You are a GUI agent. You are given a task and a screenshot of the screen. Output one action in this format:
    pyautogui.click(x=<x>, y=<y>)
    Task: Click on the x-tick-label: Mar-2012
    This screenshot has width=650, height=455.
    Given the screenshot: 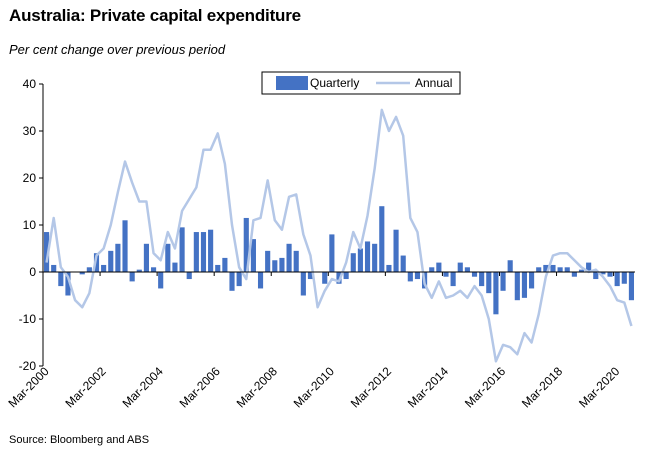 What is the action you would take?
    pyautogui.click(x=371, y=387)
    